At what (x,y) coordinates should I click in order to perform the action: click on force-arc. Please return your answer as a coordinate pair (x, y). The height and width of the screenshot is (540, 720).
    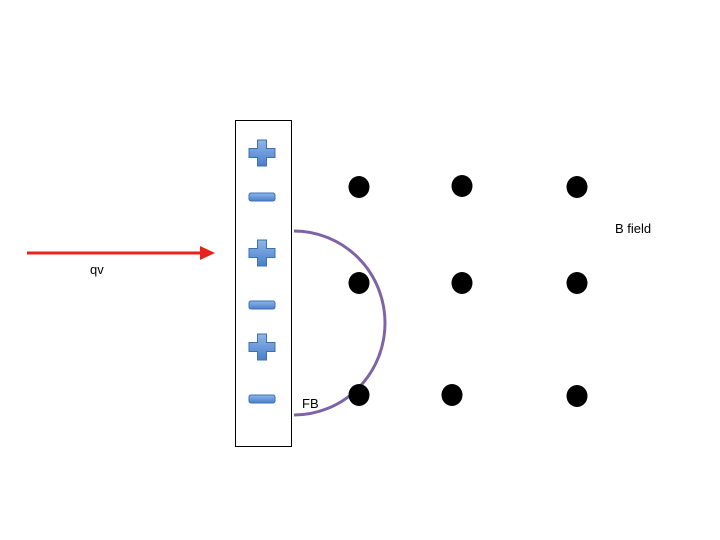
    Looking at the image, I should click on (340, 323).